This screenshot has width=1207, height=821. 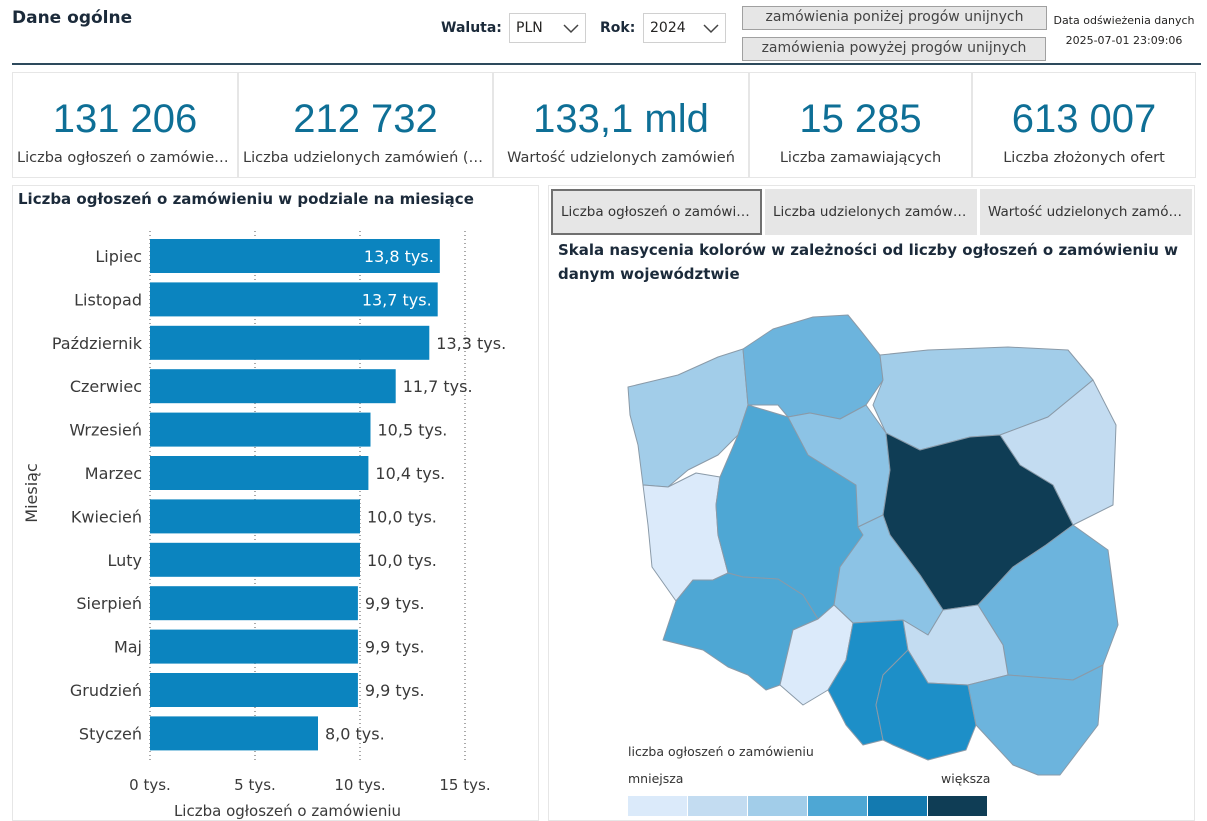 What do you see at coordinates (621, 119) in the screenshot?
I see `kpi-value: 133,1 mld` at bounding box center [621, 119].